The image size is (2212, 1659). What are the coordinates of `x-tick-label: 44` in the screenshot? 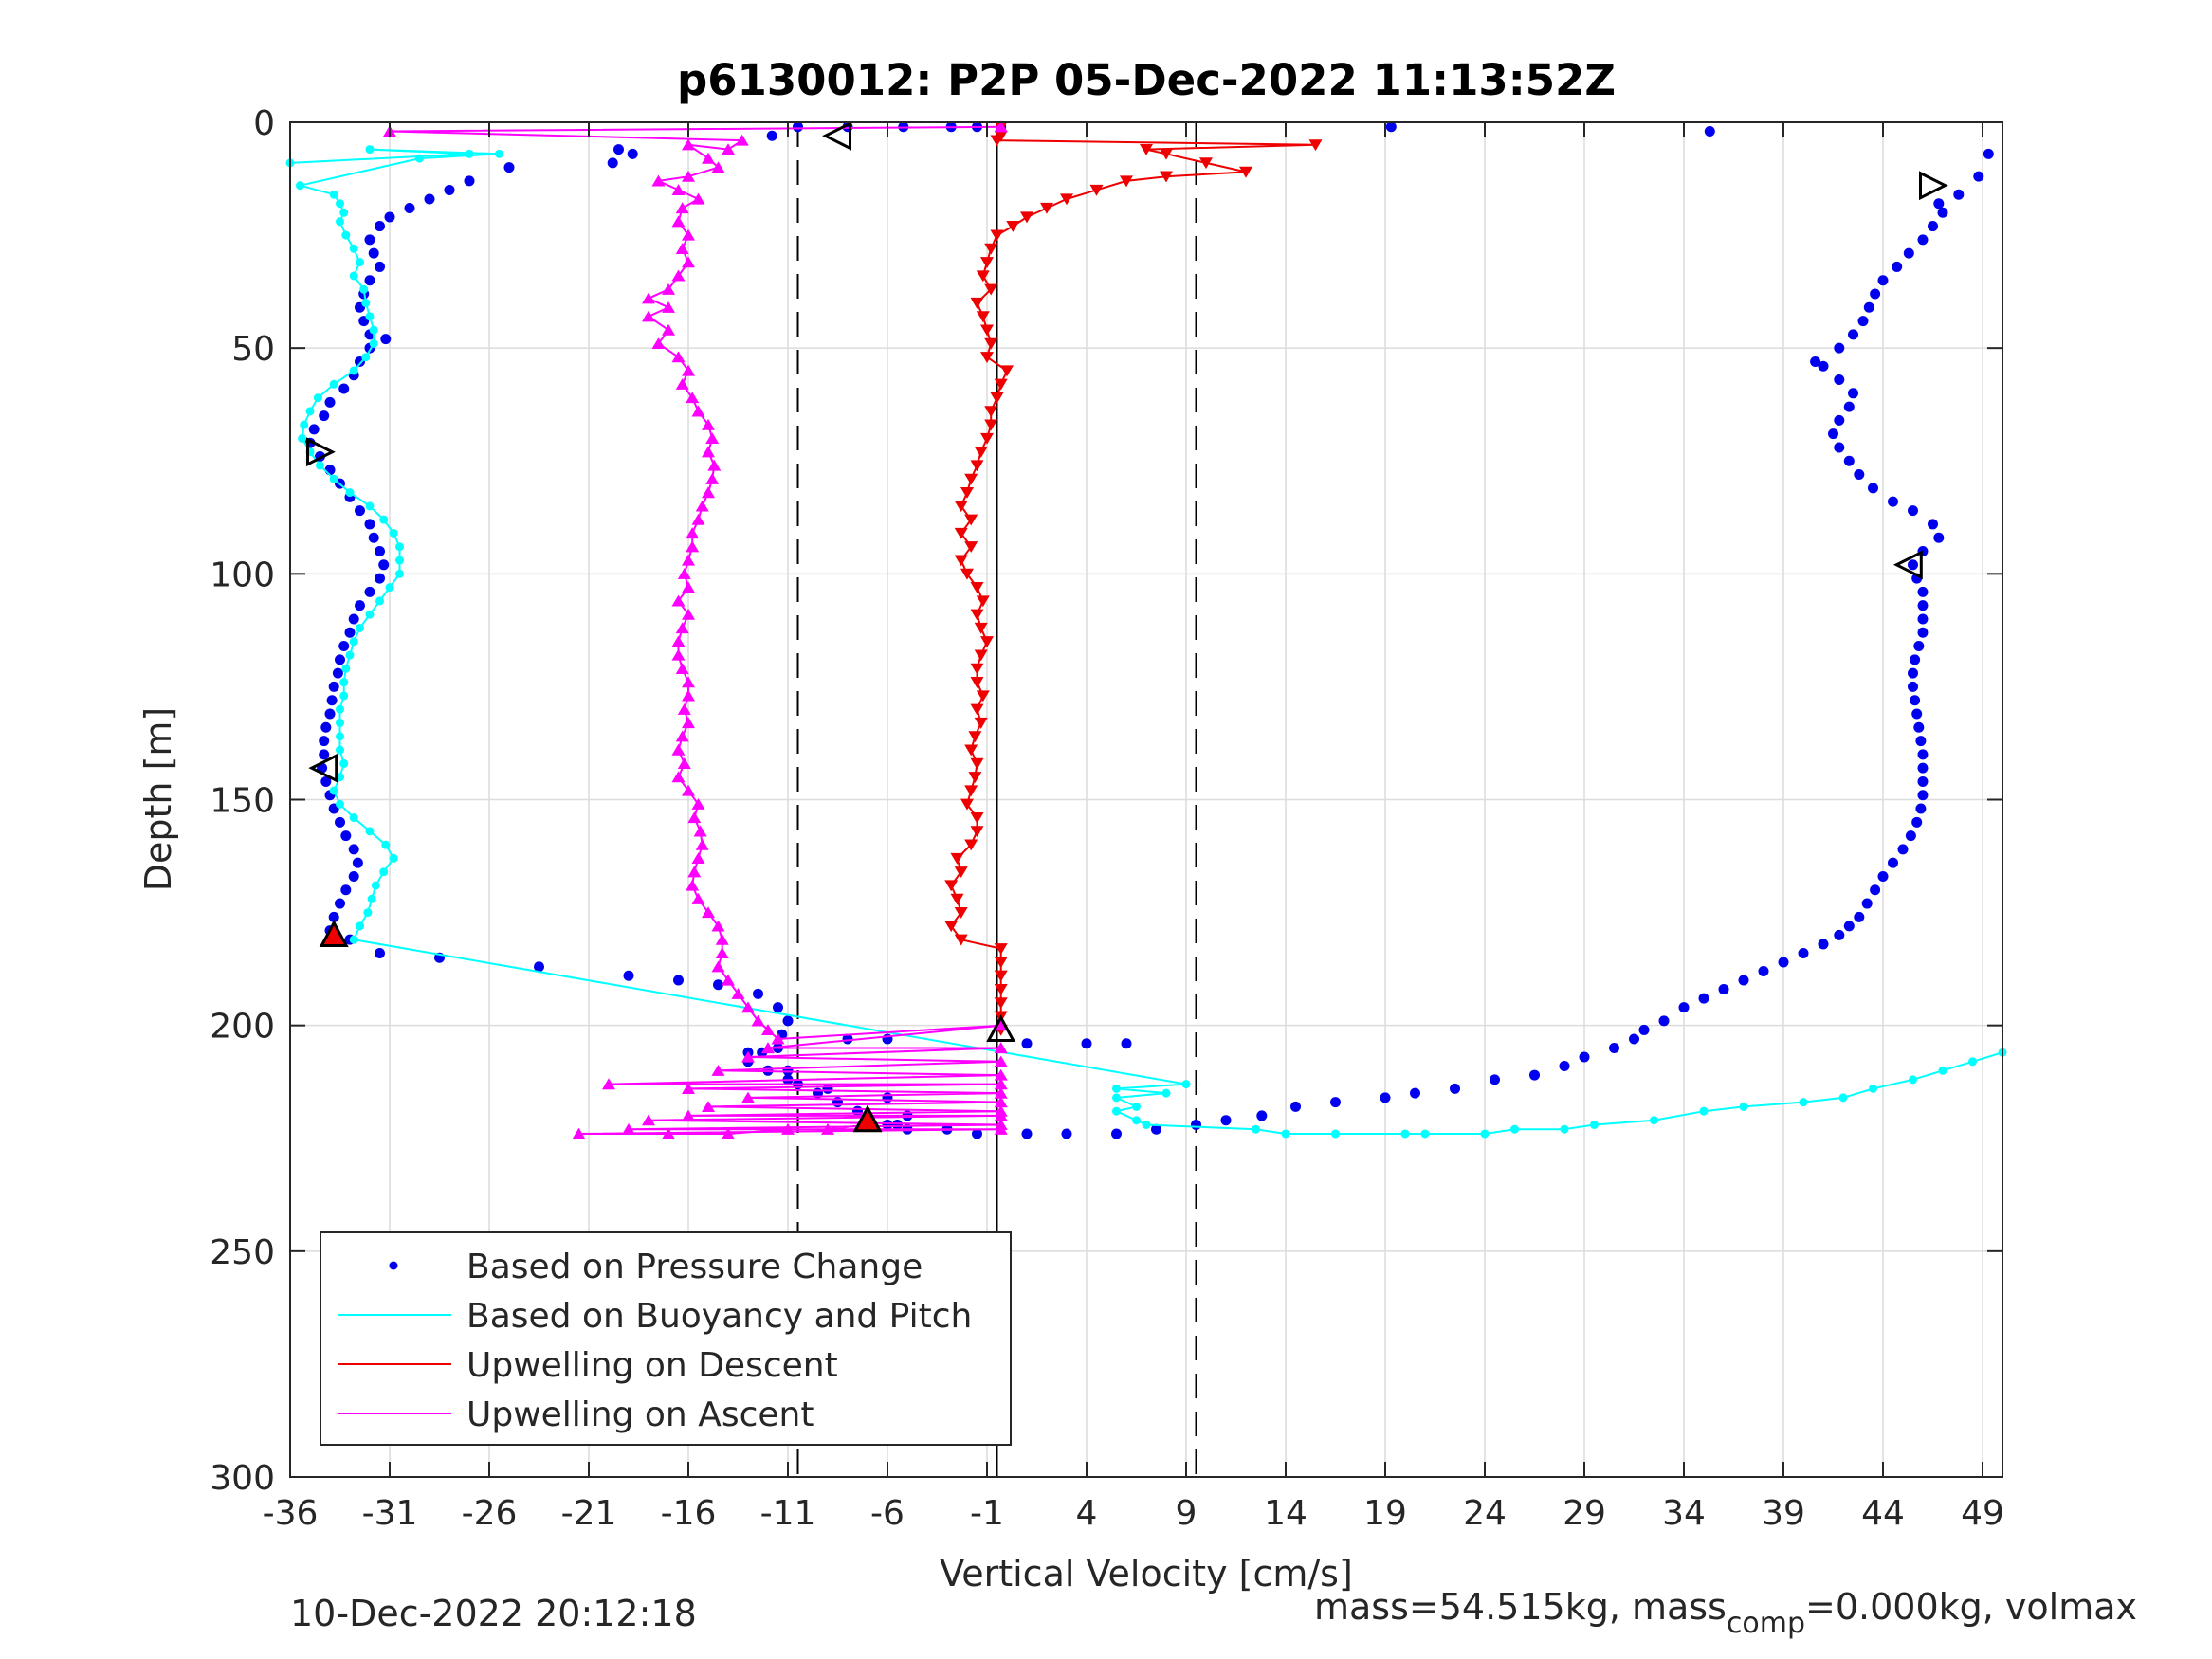 It's located at (1883, 1513).